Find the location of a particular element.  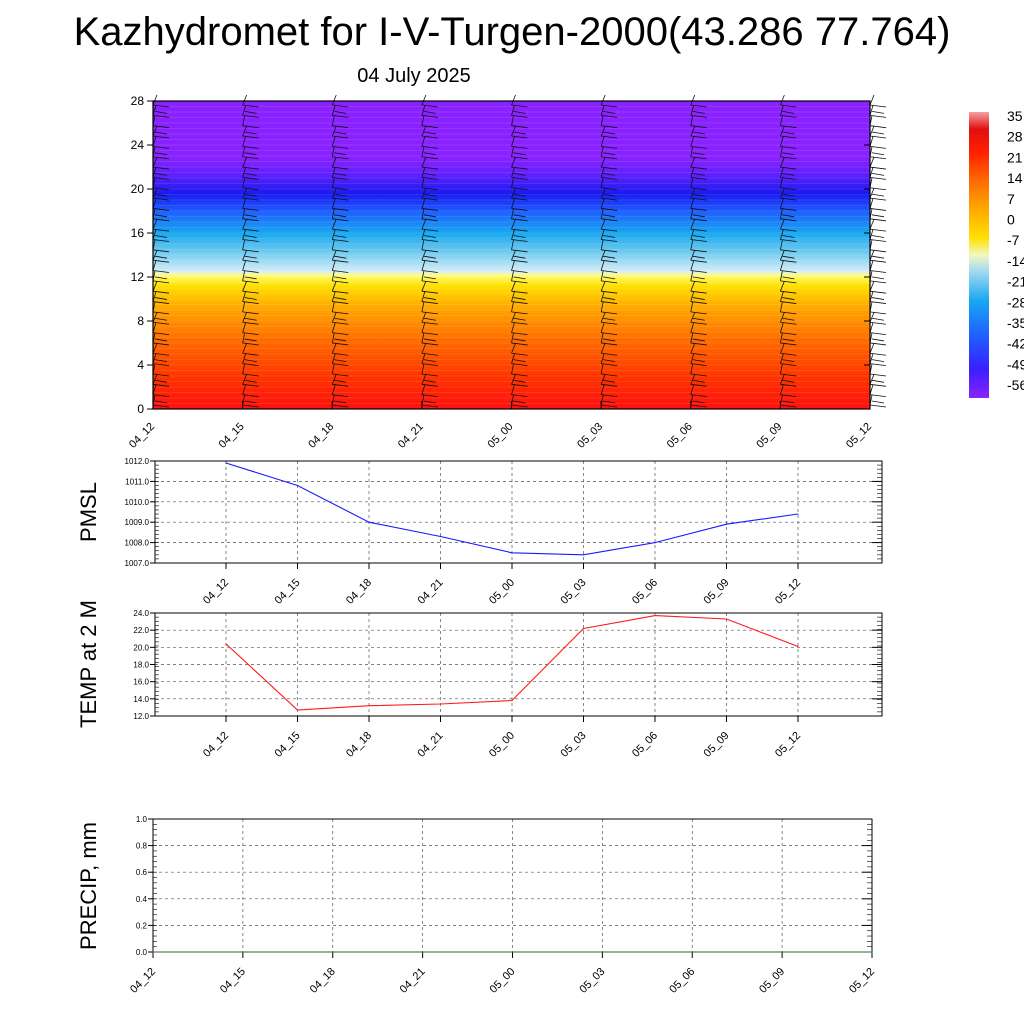

y-tick-label: 16 is located at coordinates (138, 233).